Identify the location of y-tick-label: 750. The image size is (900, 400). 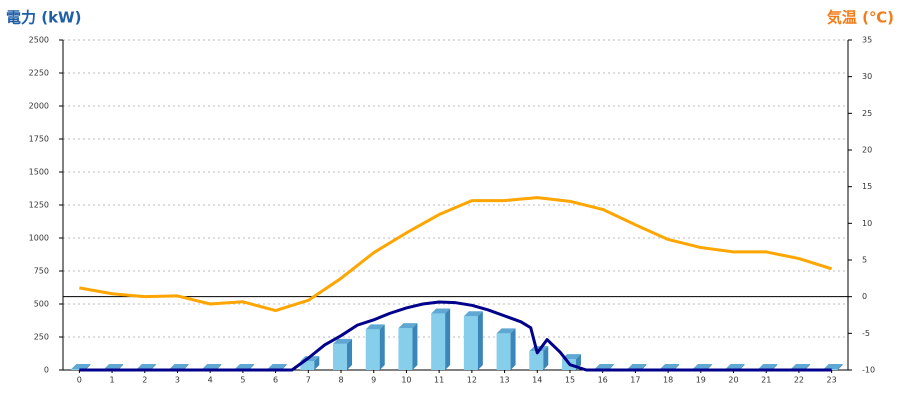
(41, 271).